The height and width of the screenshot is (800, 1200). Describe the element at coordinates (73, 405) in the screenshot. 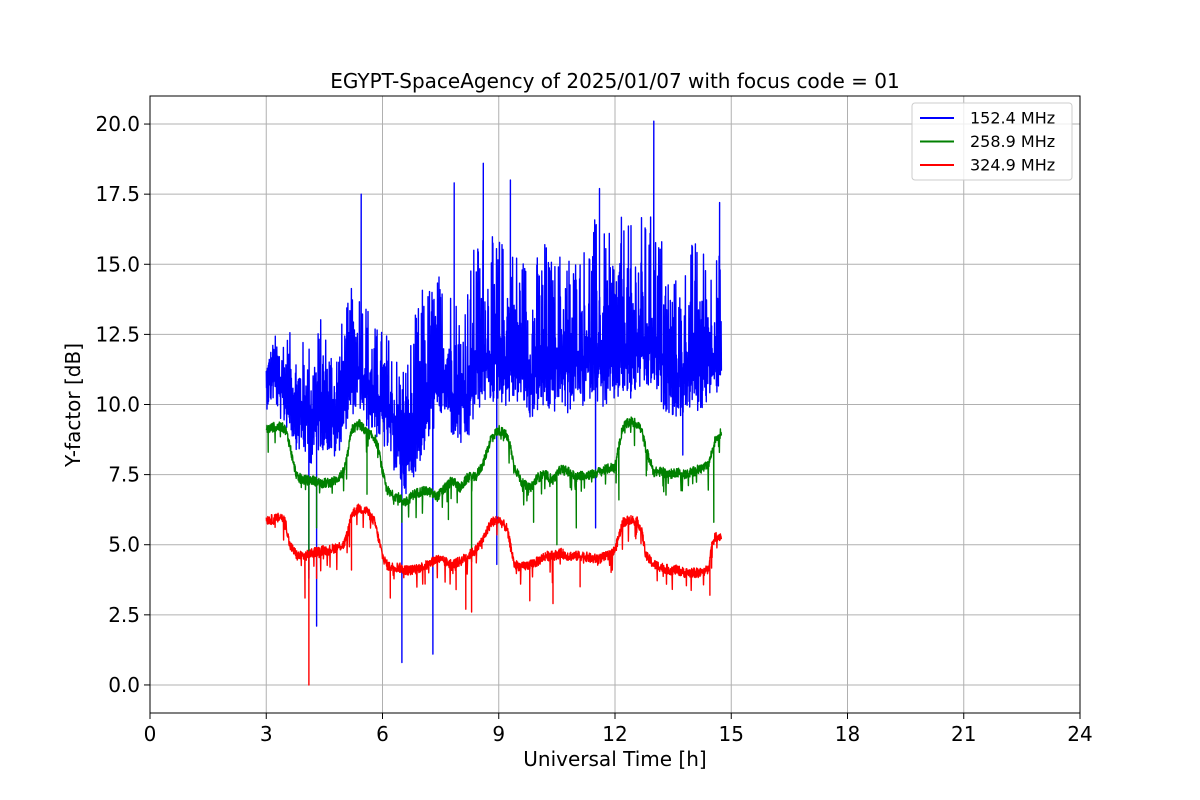

I see `y-axis-label: Y-factor [dB]` at that location.